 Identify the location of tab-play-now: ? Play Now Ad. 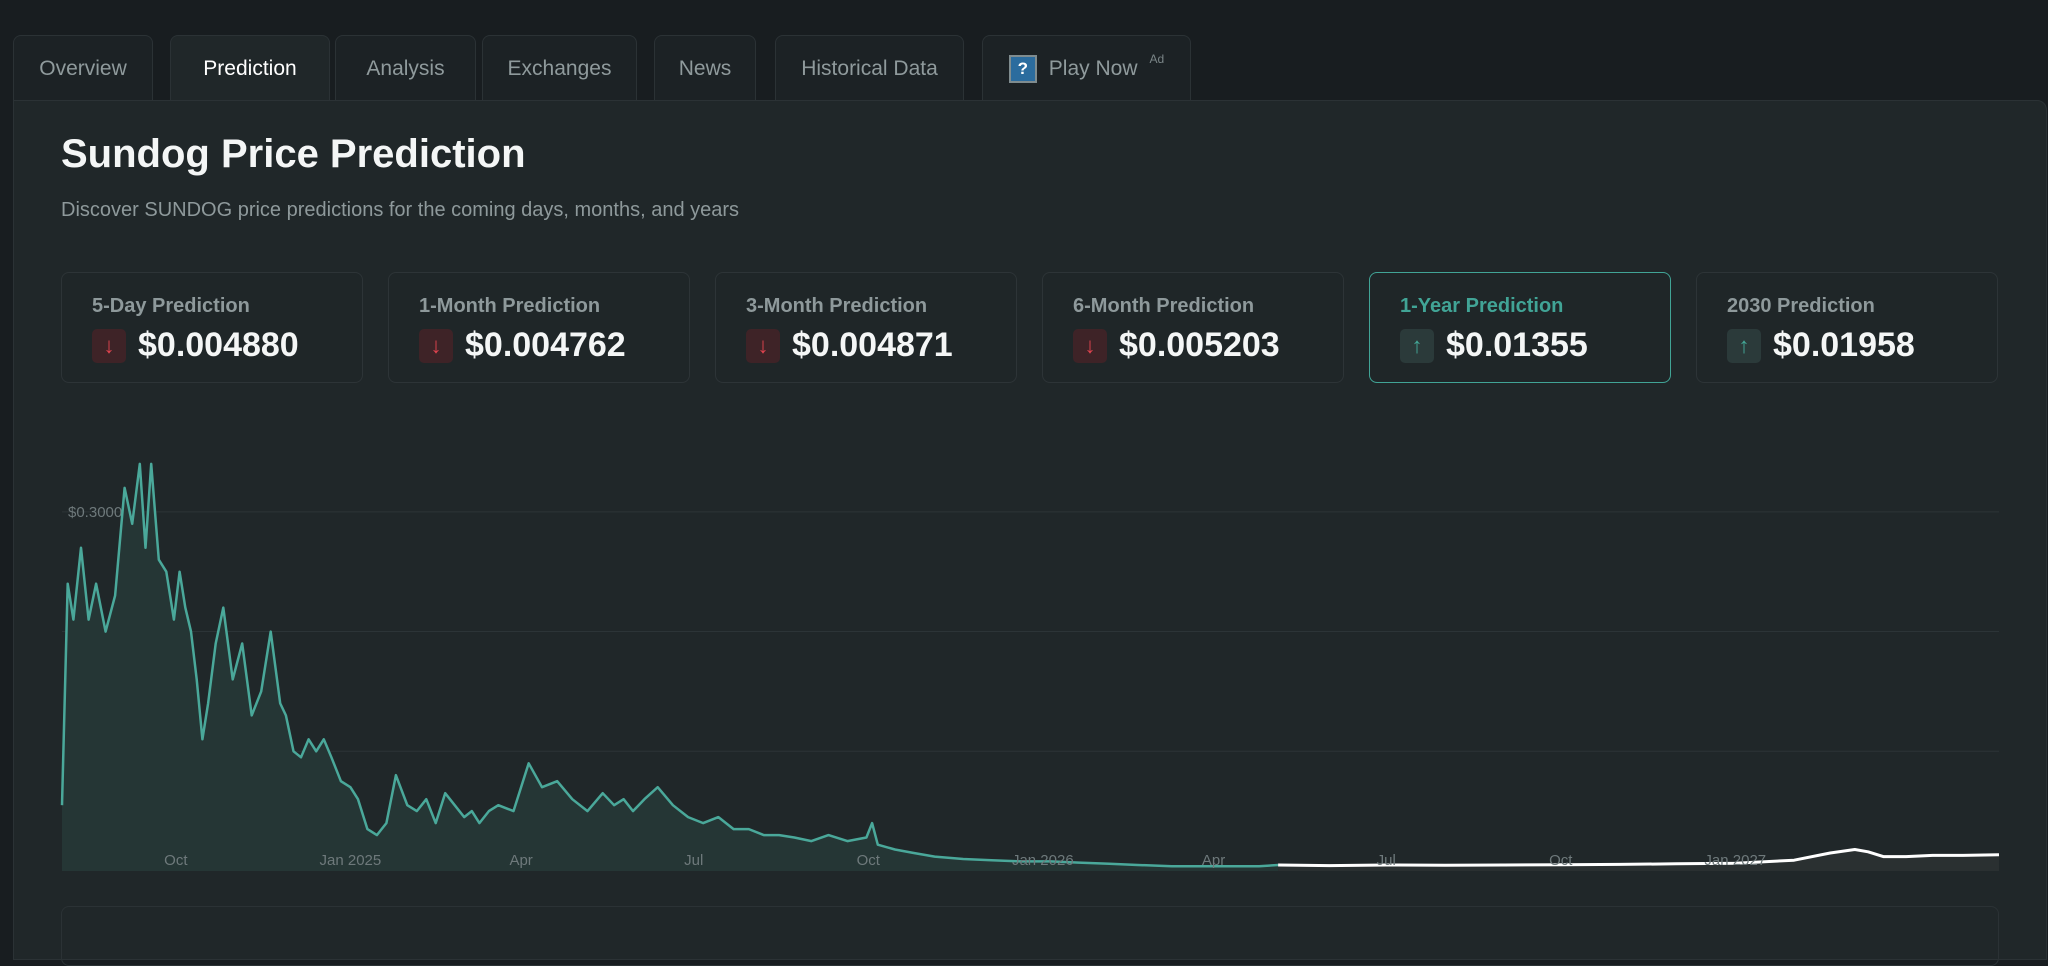
(1086, 68).